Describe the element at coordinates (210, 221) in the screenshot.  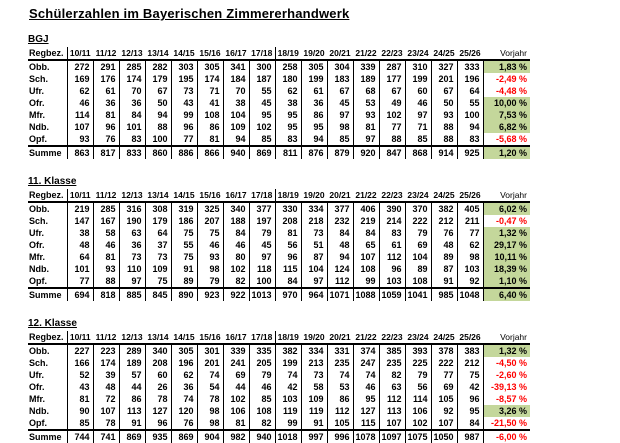
I see `cell-value: 207` at that location.